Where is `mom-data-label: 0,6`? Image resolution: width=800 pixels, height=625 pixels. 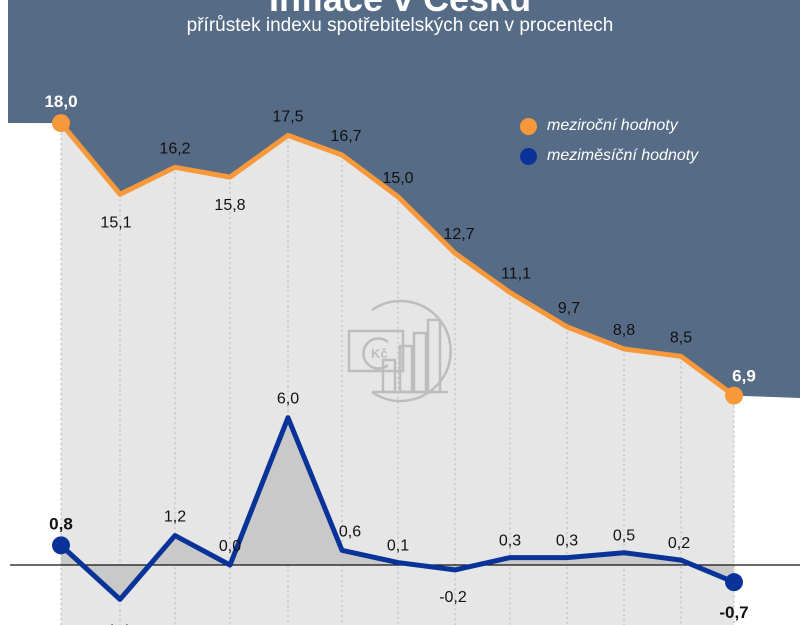 mom-data-label: 0,6 is located at coordinates (350, 531).